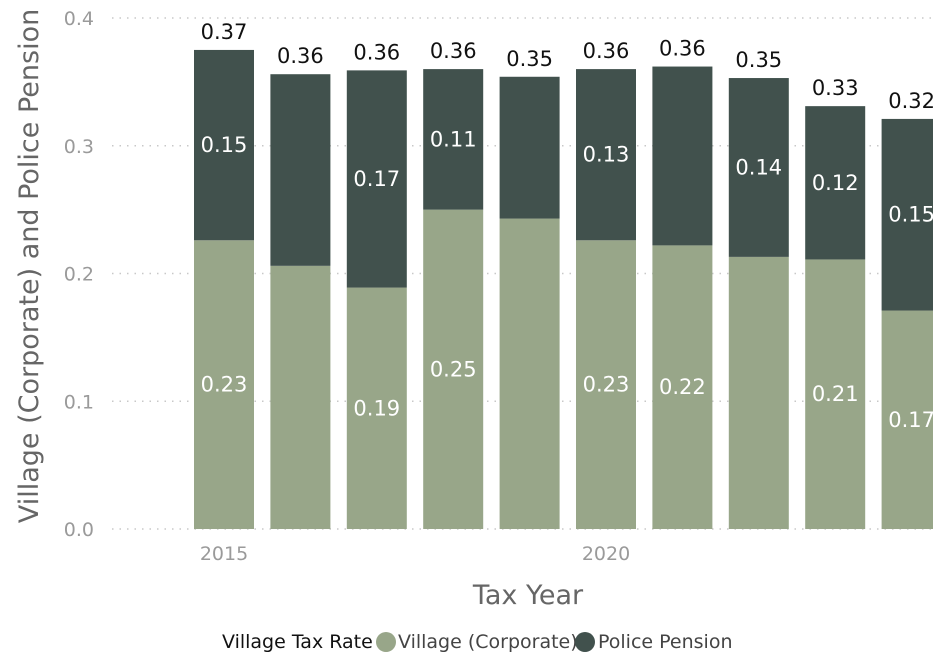 The height and width of the screenshot is (656, 933). I want to click on legend-label-police-pension: Police Pension, so click(665, 642).